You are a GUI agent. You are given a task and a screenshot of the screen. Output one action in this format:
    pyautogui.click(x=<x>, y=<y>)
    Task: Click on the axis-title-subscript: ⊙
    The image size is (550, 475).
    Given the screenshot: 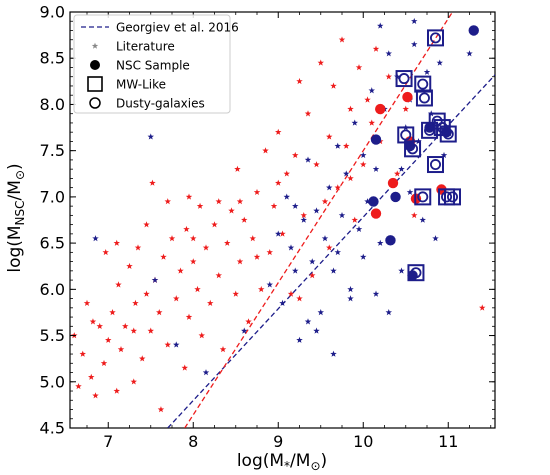 What is the action you would take?
    pyautogui.click(x=315, y=466)
    